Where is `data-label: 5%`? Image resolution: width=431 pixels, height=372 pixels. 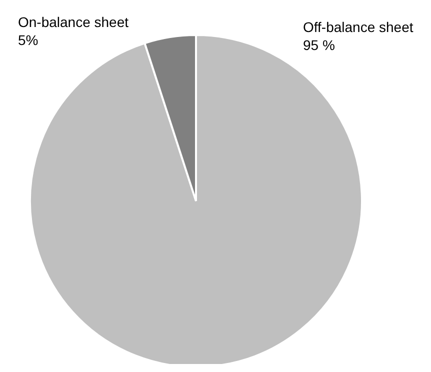 data-label: 5% is located at coordinates (29, 40).